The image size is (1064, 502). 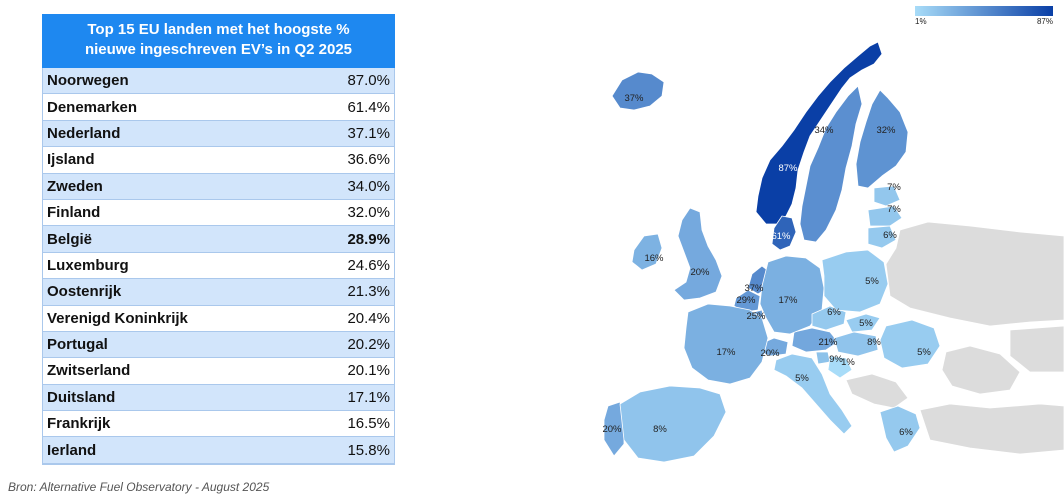 I want to click on country-label-spain: 8%, so click(x=660, y=429).